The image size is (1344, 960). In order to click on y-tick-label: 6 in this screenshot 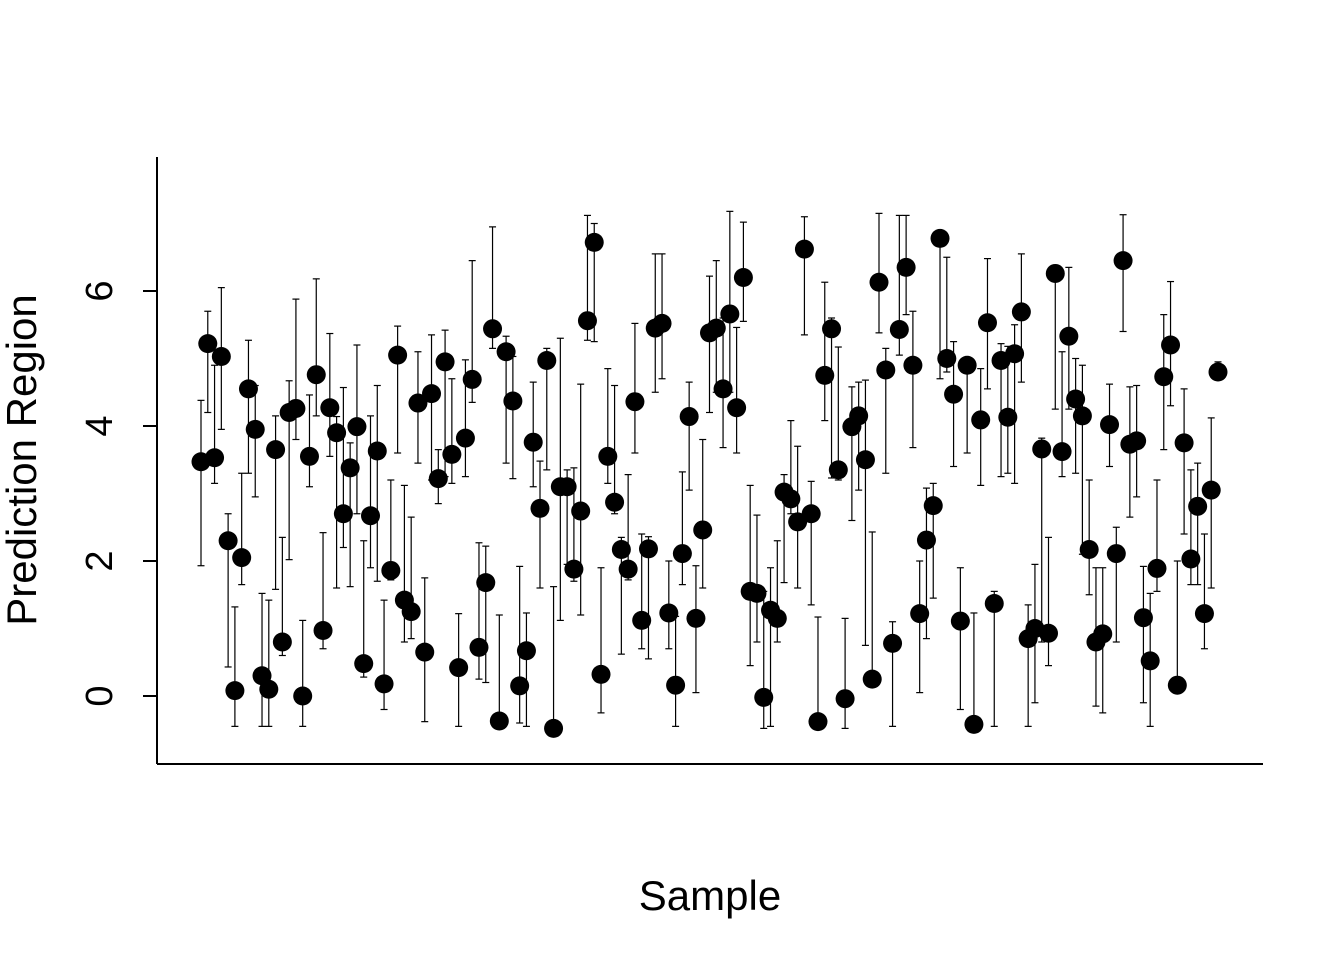, I will do `click(100, 290)`.